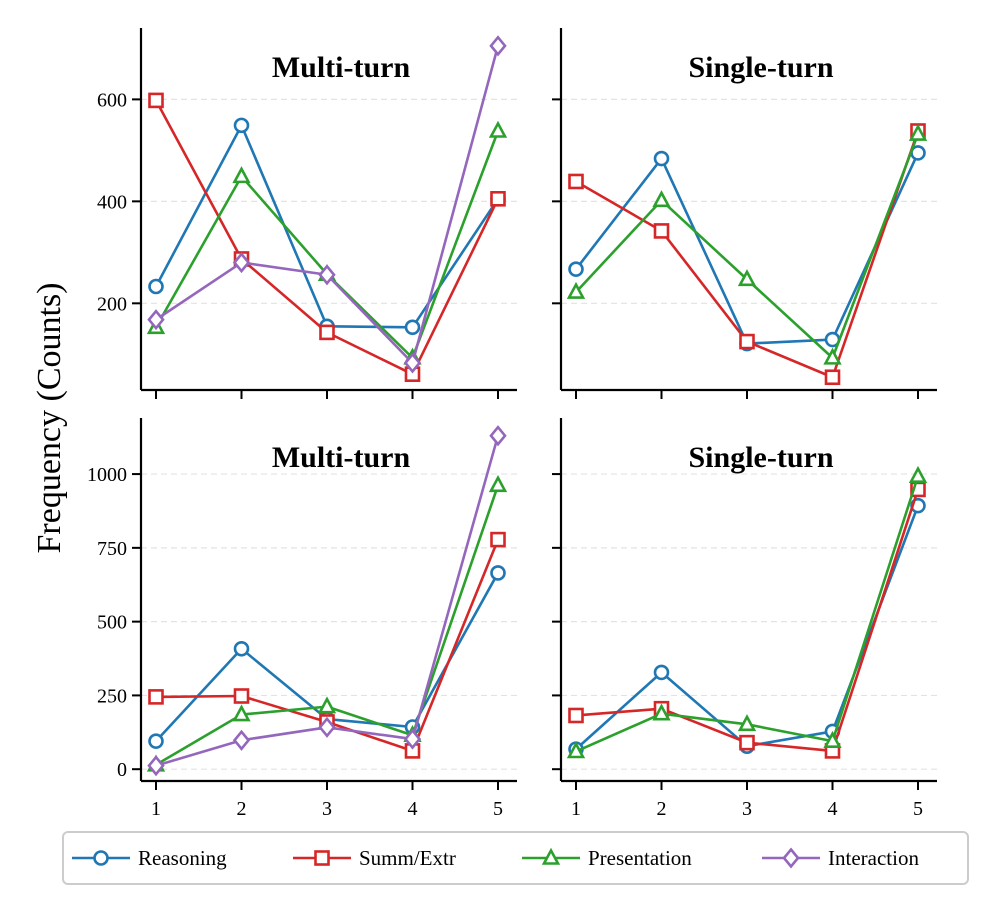 The image size is (997, 913). Describe the element at coordinates (112, 549) in the screenshot. I see `y-tick-label: 750` at that location.